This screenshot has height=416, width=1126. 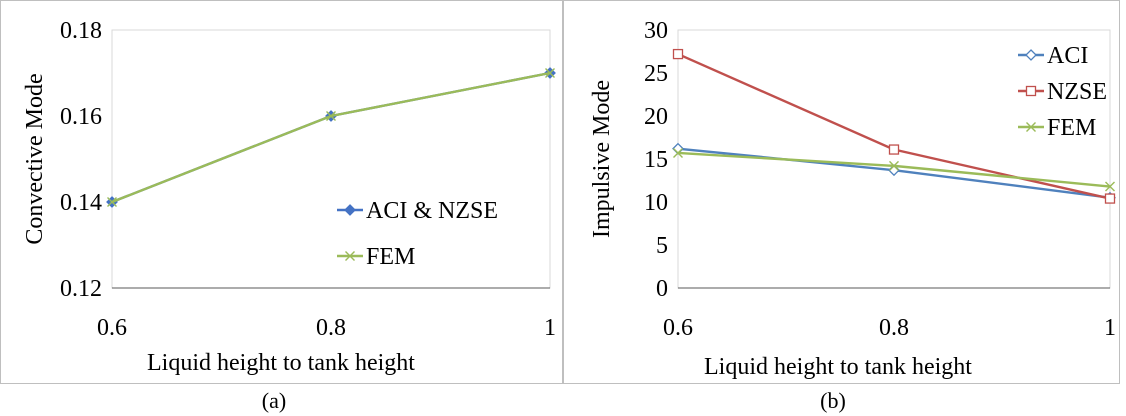 I want to click on chart-a-legend-0-label: ACI & NZSE, so click(x=432, y=211).